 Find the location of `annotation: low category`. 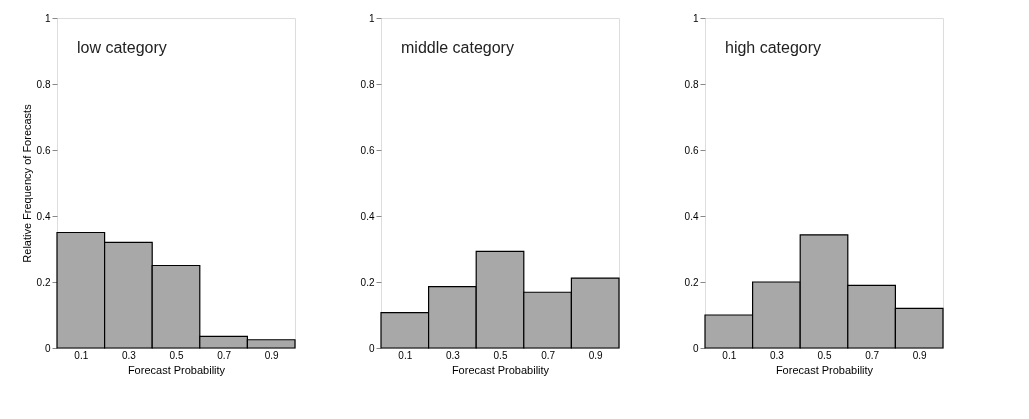

annotation: low category is located at coordinates (122, 47).